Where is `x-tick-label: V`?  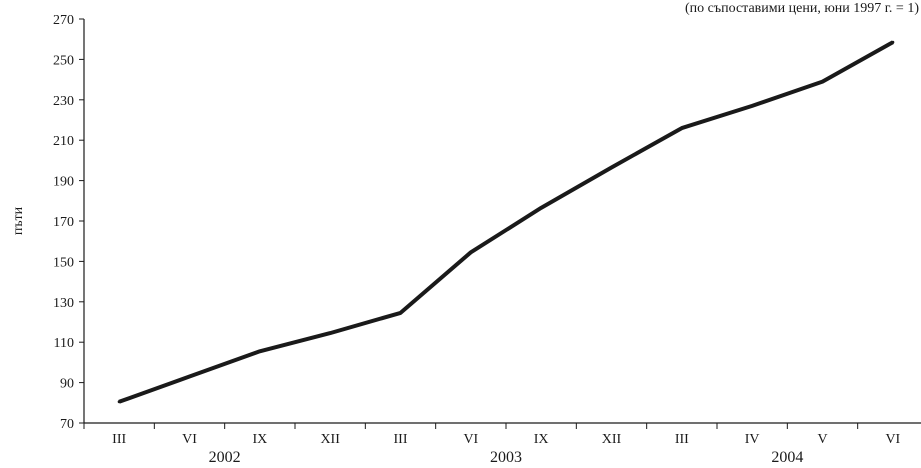
x-tick-label: V is located at coordinates (822, 439).